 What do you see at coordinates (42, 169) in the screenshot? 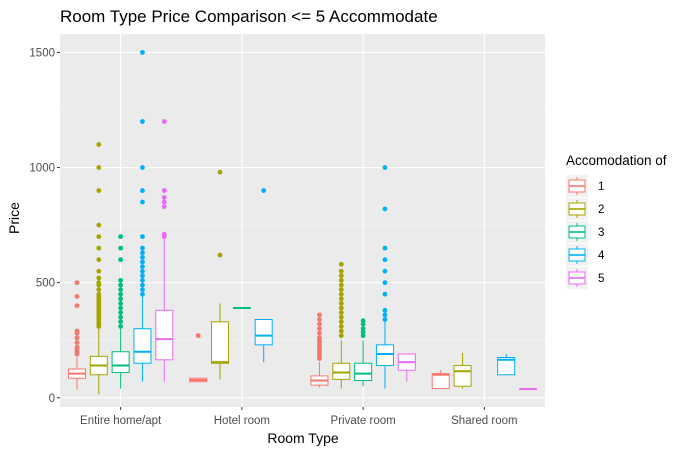
I see `y-tick-label: 1000` at bounding box center [42, 169].